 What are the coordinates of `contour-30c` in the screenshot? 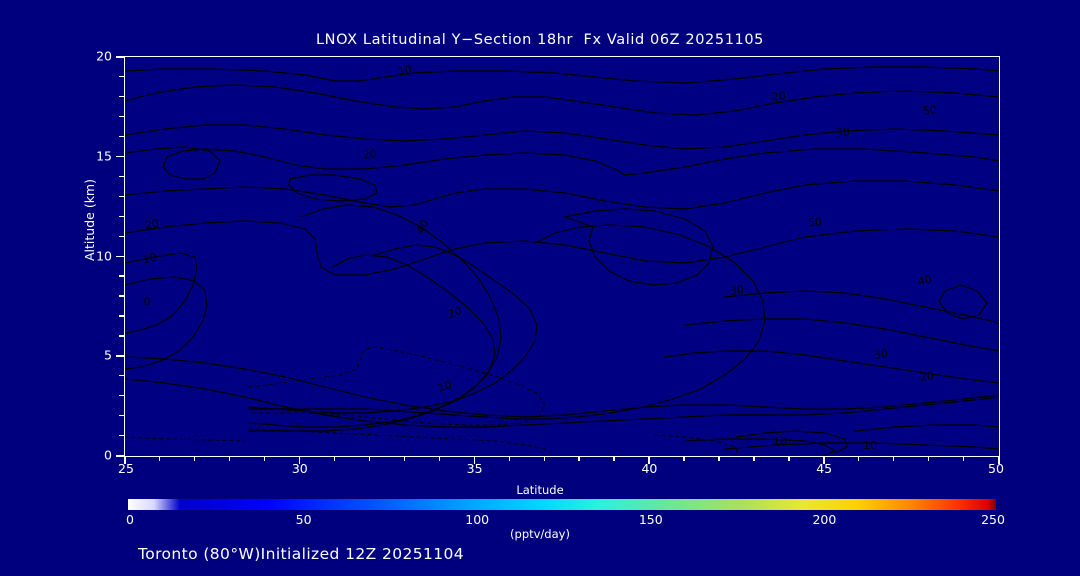 It's located at (562, 195).